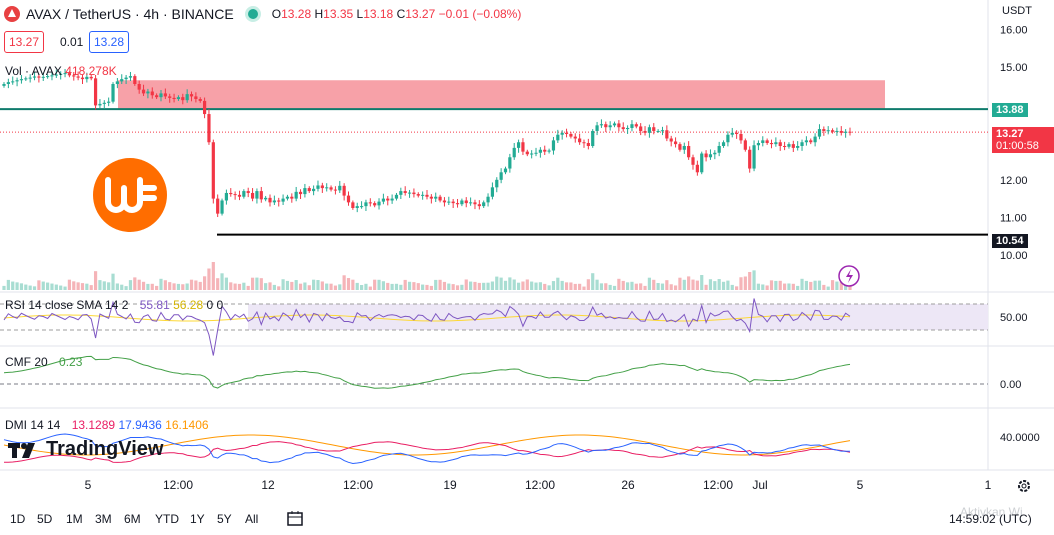 The image size is (1054, 535). I want to click on chart-settings-button, so click(1024, 488).